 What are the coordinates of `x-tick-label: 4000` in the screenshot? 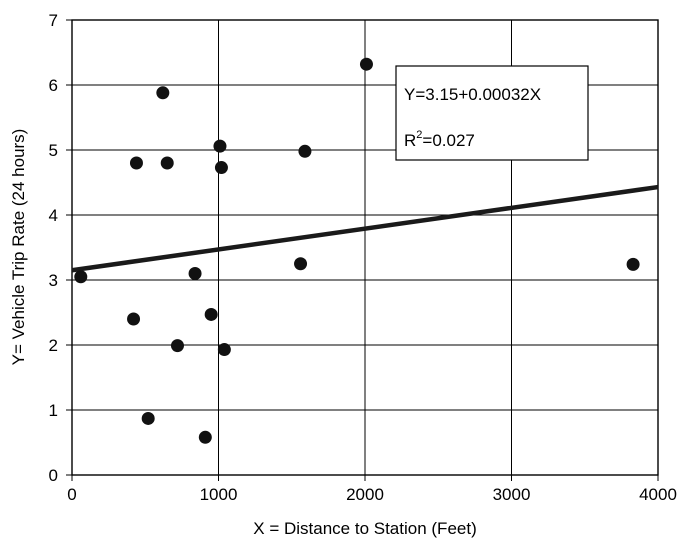 It's located at (658, 494).